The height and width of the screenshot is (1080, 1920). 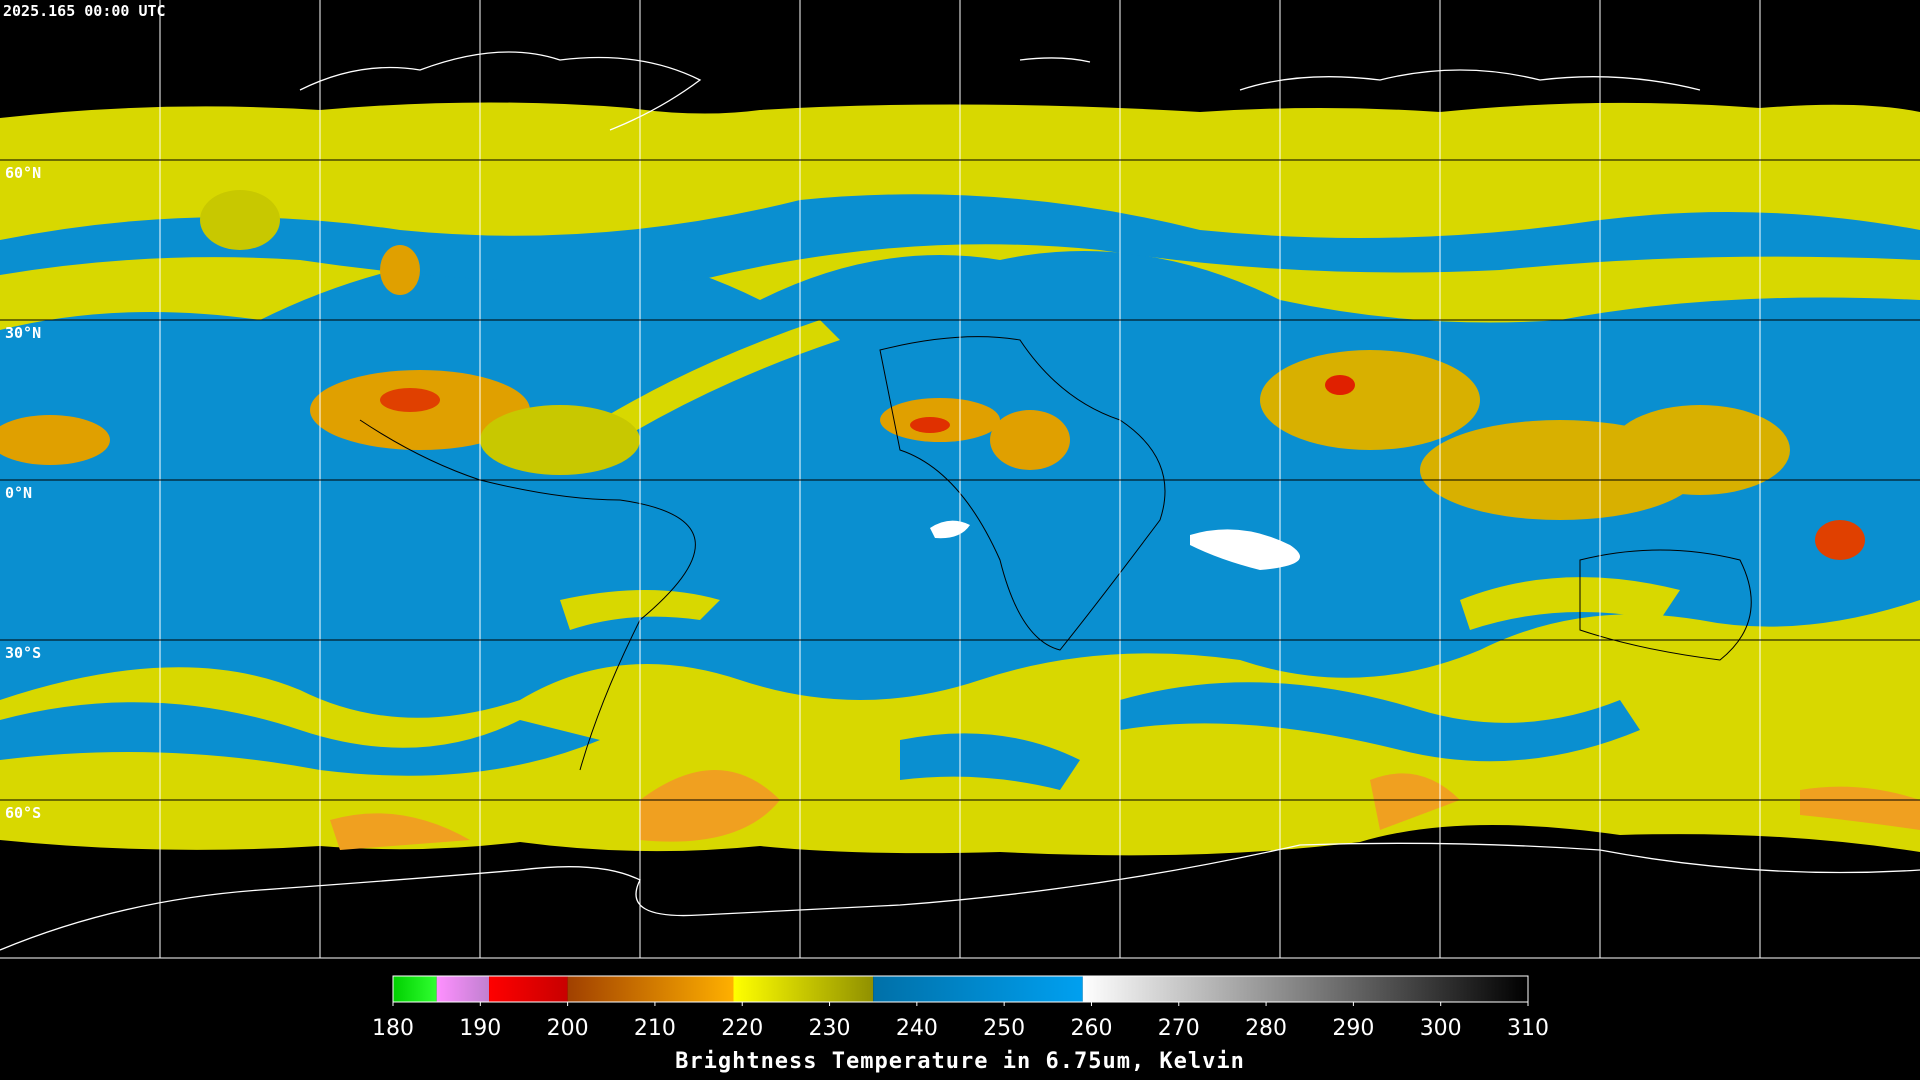 I want to click on colorbar-tick-label: 210, so click(x=655, y=1028).